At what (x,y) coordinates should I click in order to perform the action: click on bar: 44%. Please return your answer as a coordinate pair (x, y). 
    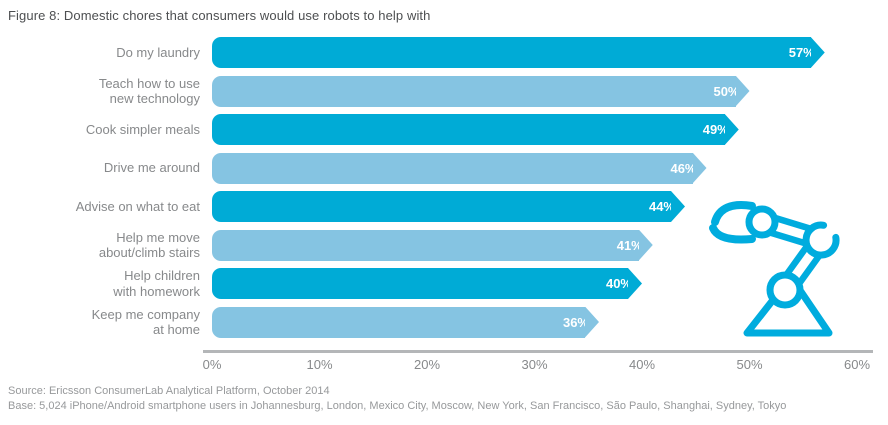
    Looking at the image, I should click on (443, 206).